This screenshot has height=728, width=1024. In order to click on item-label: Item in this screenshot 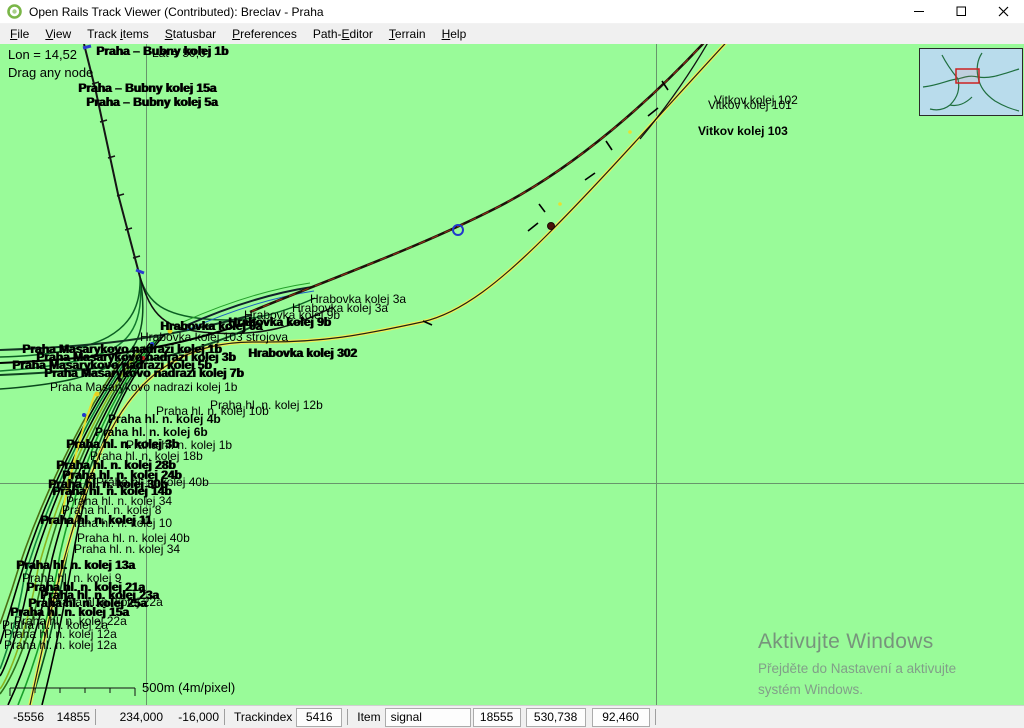, I will do `click(369, 717)`.